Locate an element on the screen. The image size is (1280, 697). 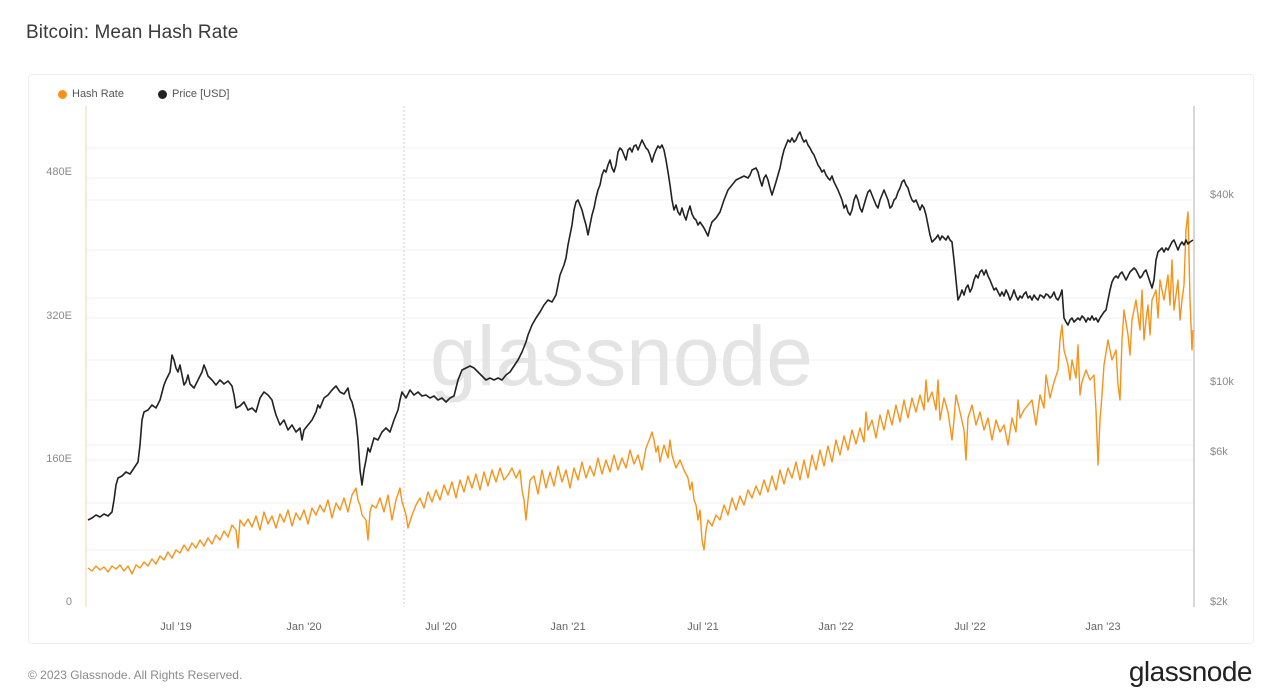
price-dot-icon is located at coordinates (162, 94).